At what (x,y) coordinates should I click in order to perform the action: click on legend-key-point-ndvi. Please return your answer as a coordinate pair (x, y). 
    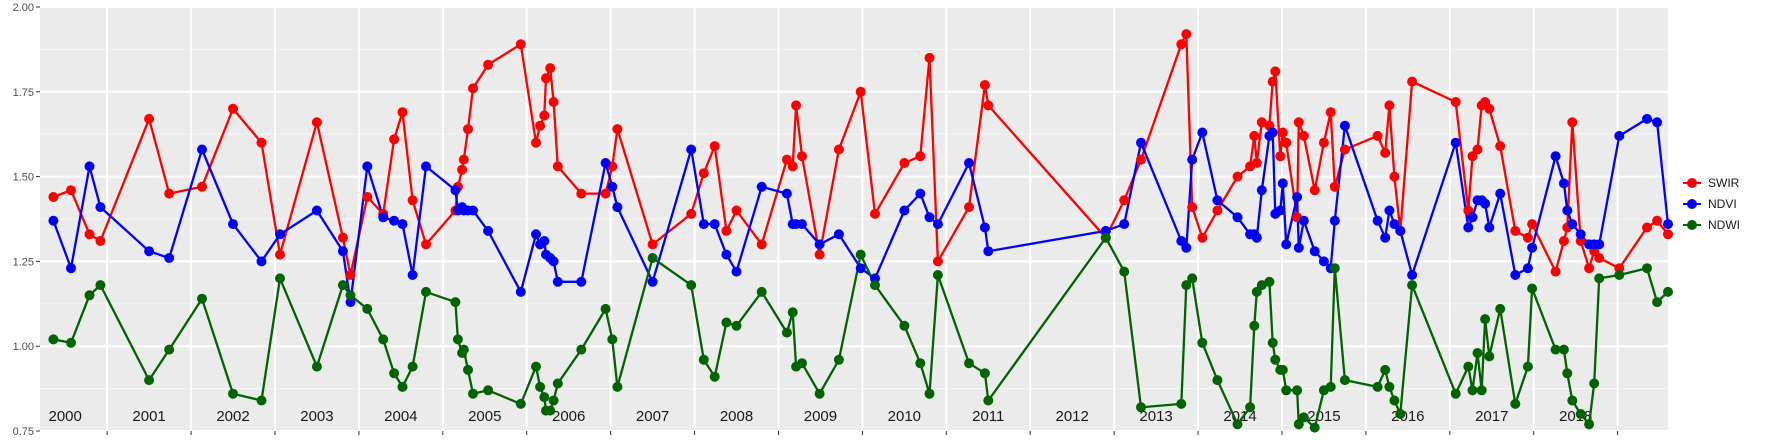
    Looking at the image, I should click on (1692, 204).